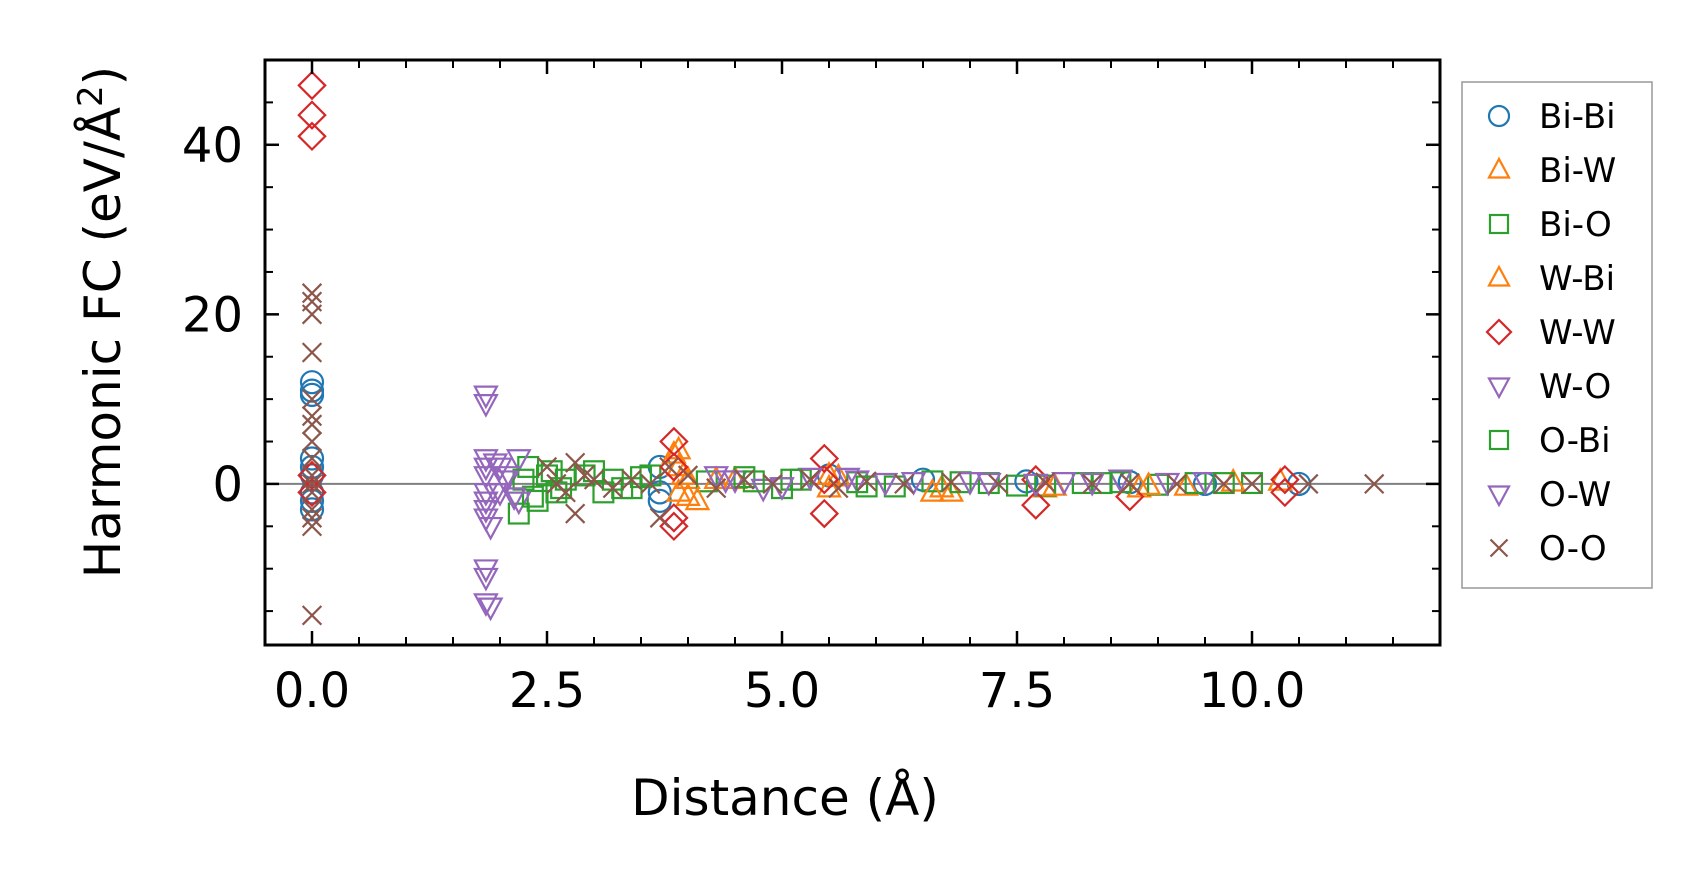 The height and width of the screenshot is (883, 1692). What do you see at coordinates (1575, 441) in the screenshot?
I see `legend-label: O-Bi` at bounding box center [1575, 441].